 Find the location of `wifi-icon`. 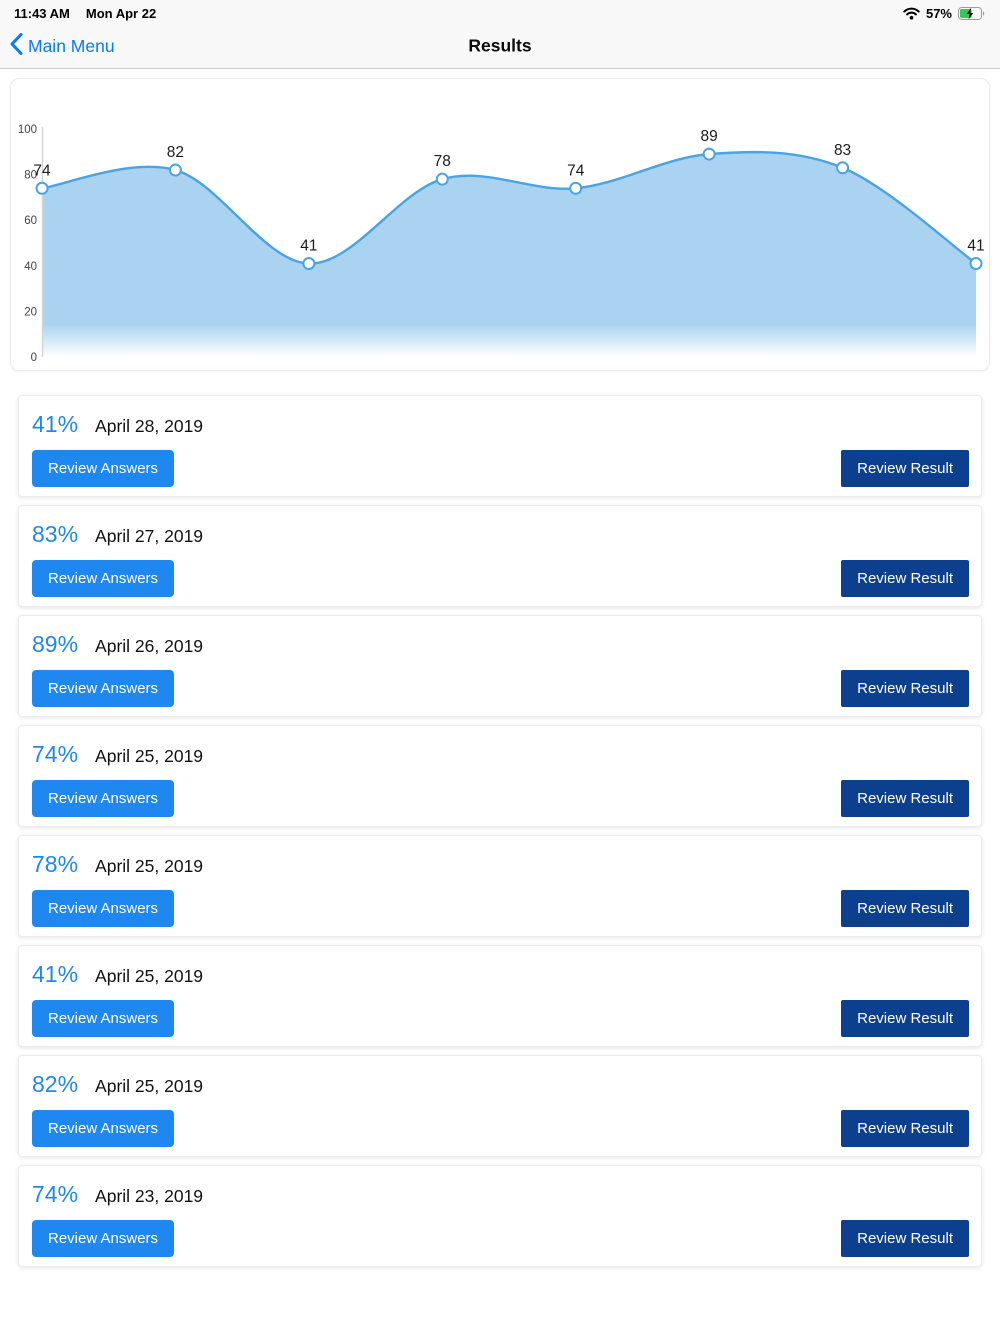

wifi-icon is located at coordinates (911, 13).